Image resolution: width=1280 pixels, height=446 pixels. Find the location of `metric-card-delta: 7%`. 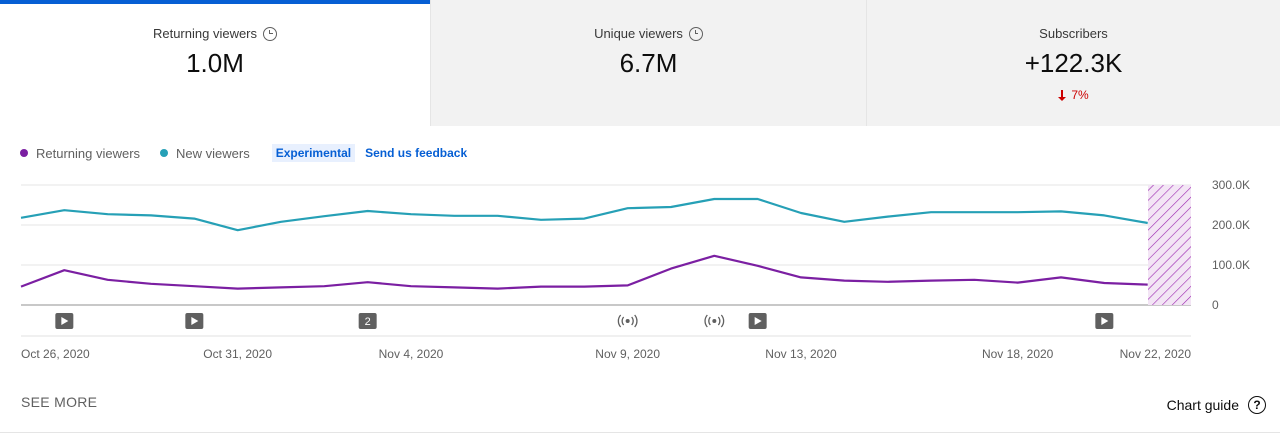

metric-card-delta: 7% is located at coordinates (1073, 95).